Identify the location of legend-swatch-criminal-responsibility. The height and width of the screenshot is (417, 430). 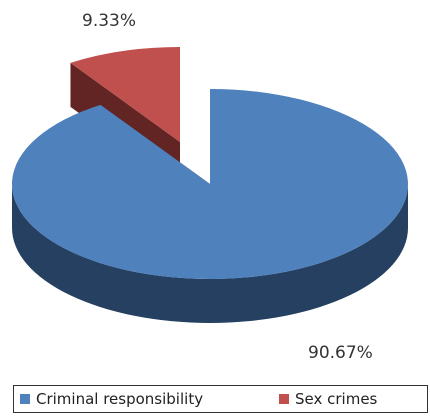
(25, 399).